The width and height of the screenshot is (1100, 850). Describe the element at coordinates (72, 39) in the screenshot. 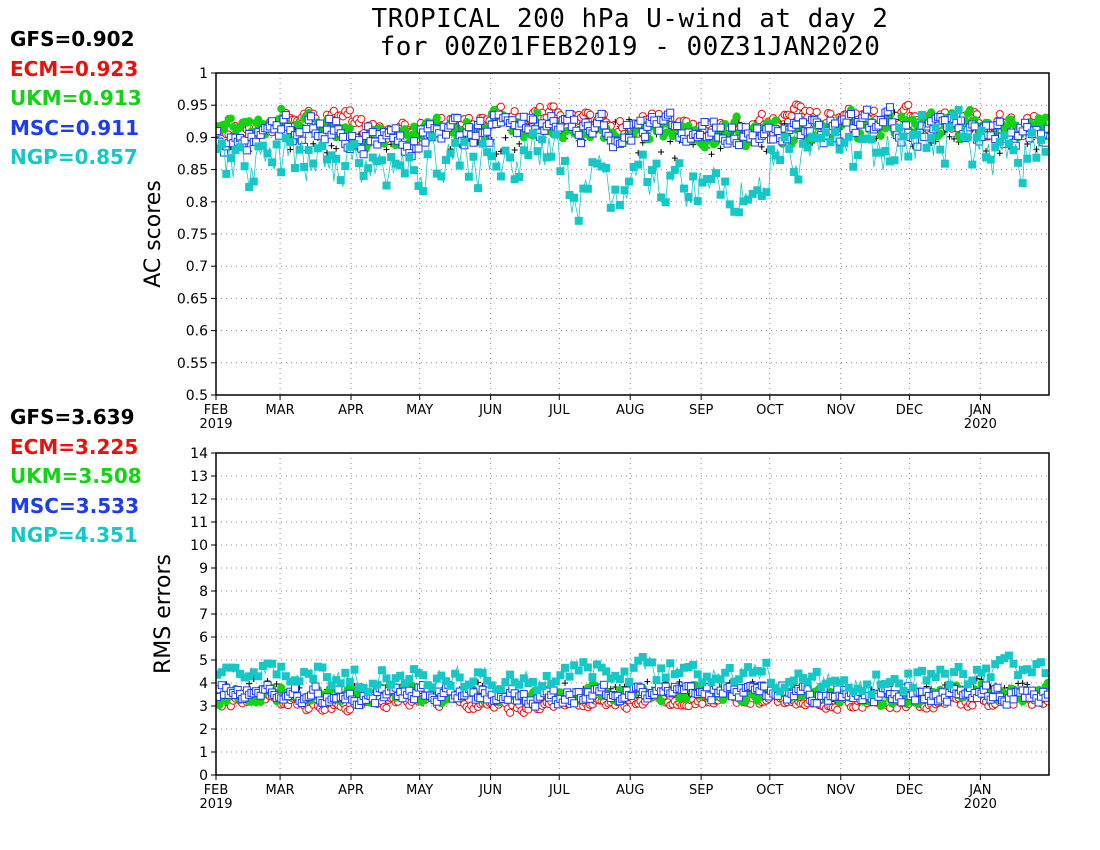

I see `ac-stat-gfs: GFS=0.902` at that location.